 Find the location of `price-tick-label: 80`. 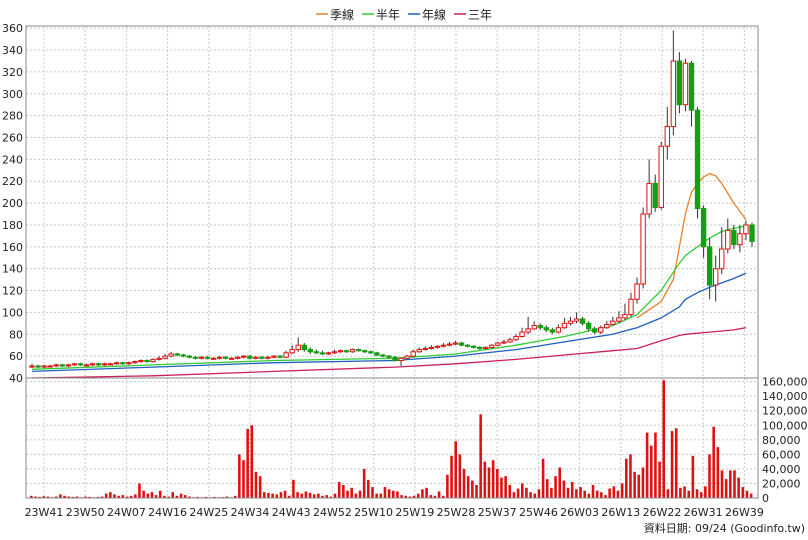

price-tick-label: 80 is located at coordinates (16, 334).